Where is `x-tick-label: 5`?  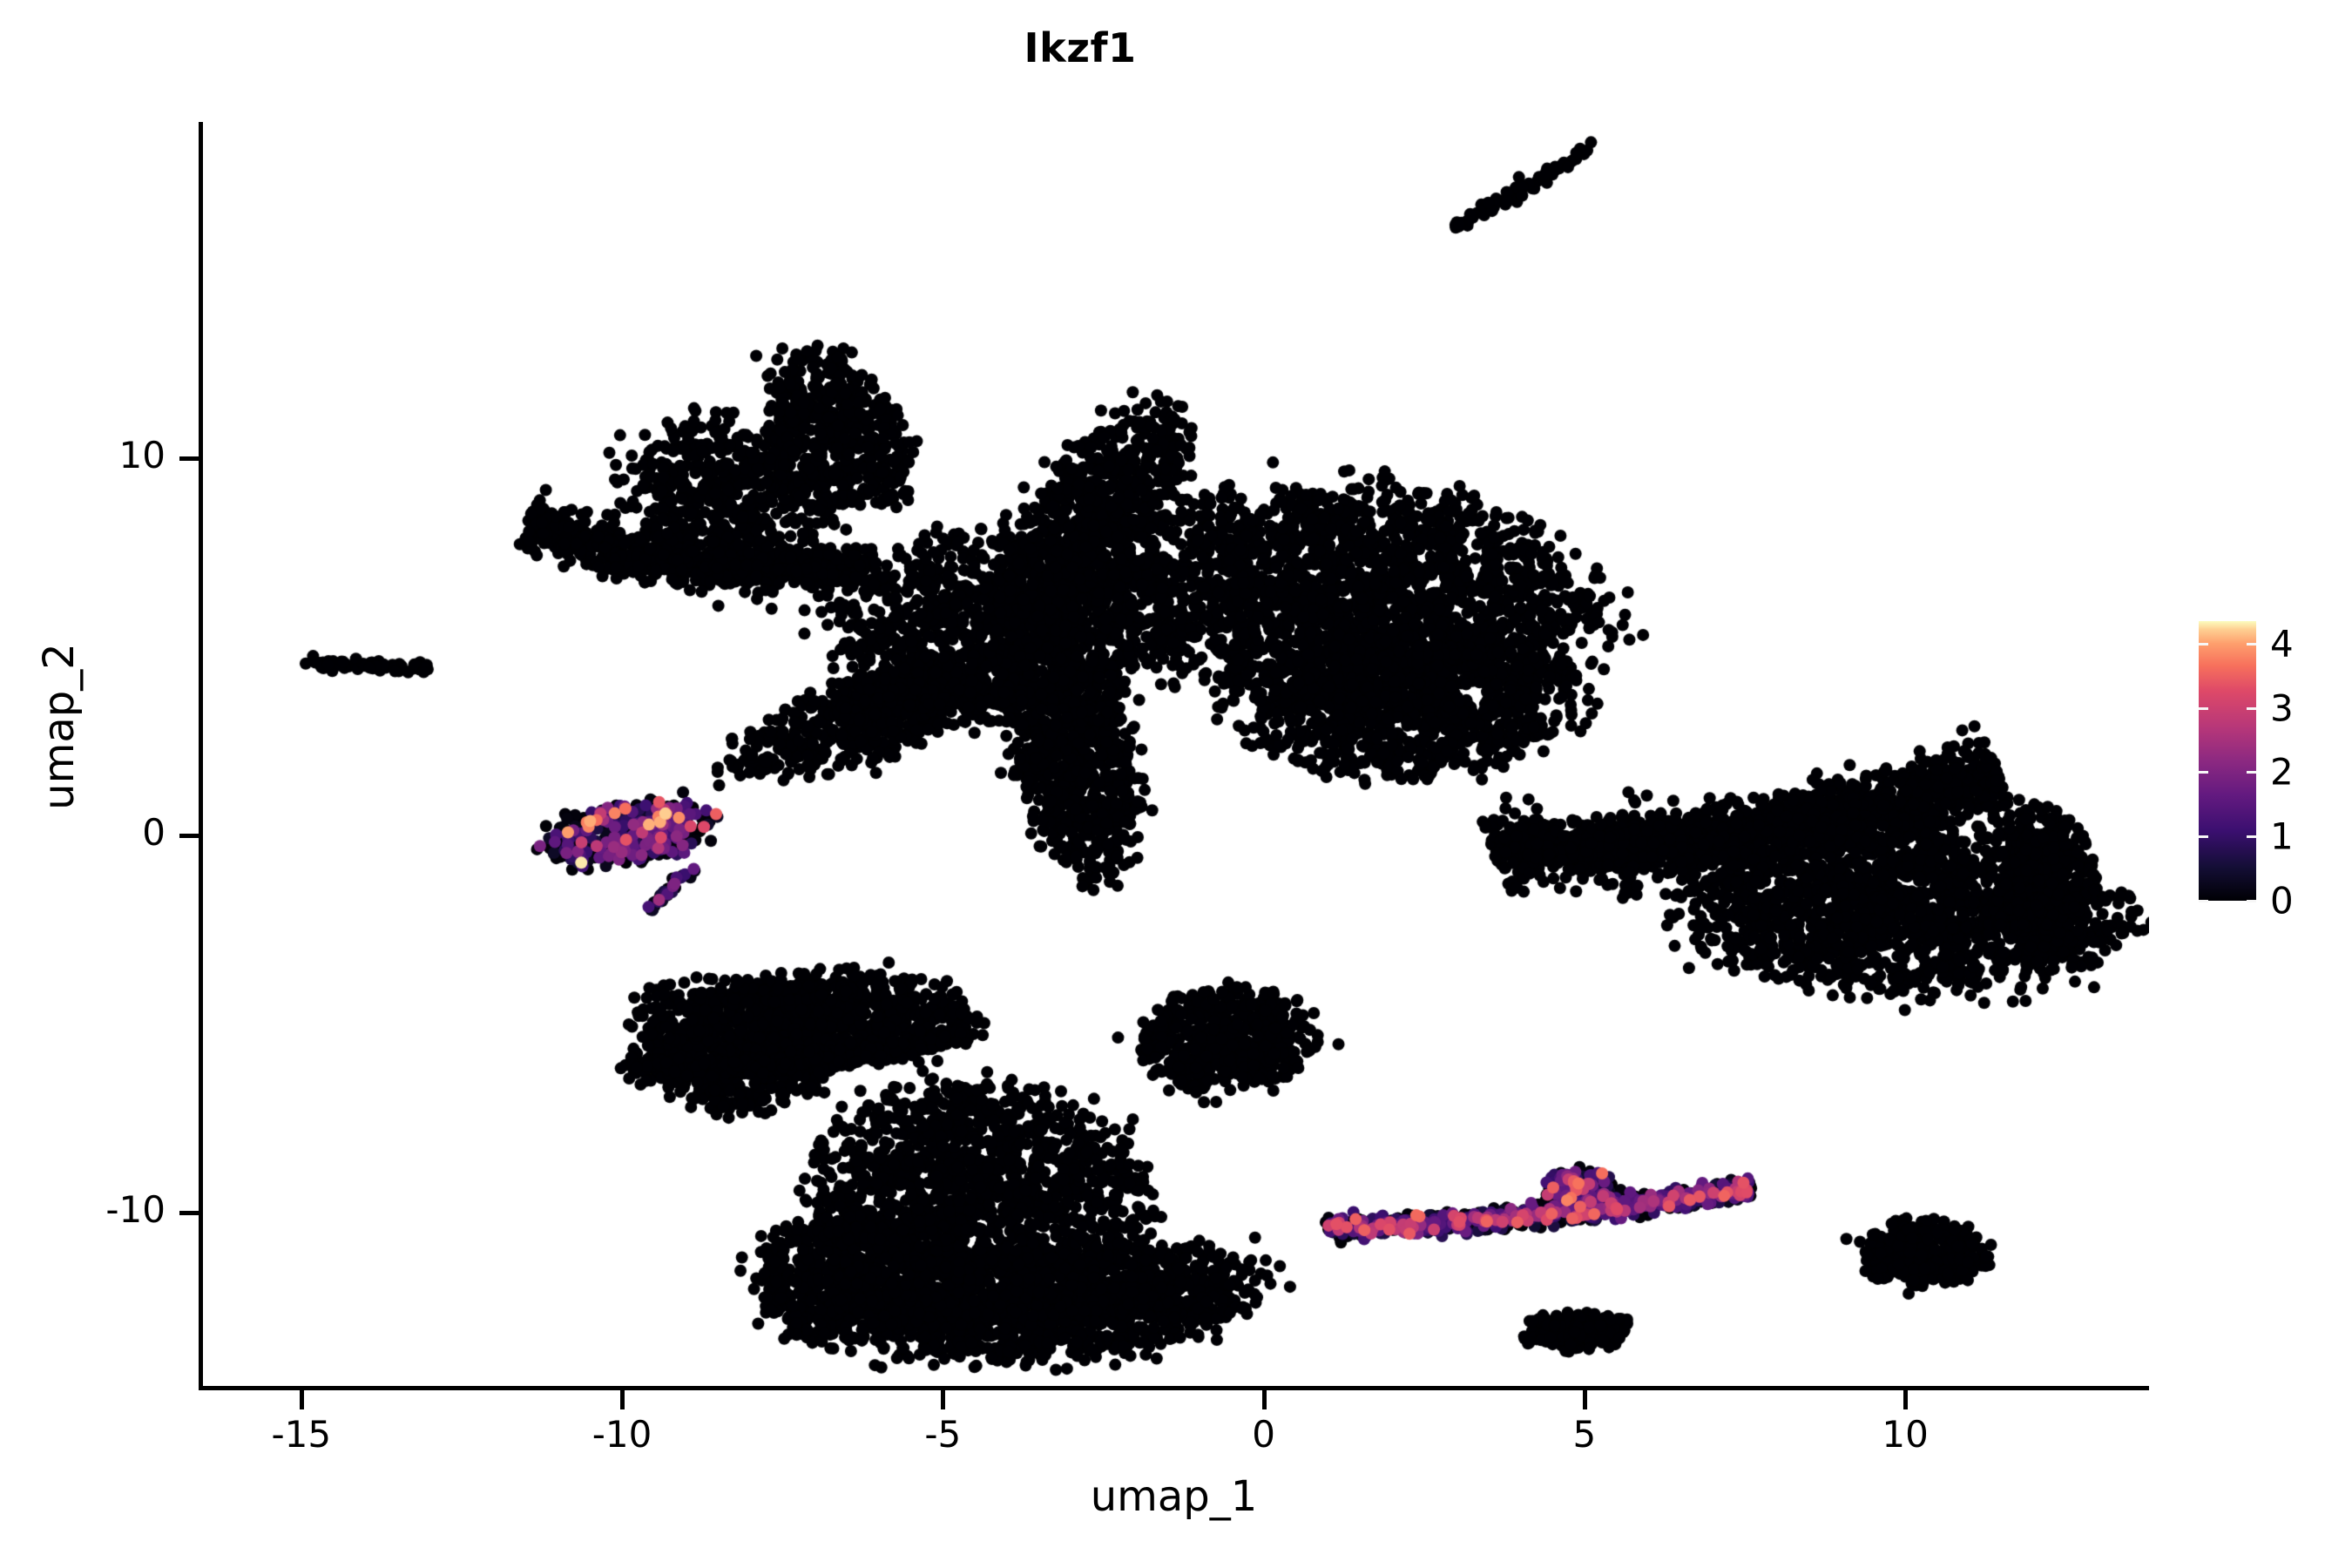 x-tick-label: 5 is located at coordinates (1585, 1434).